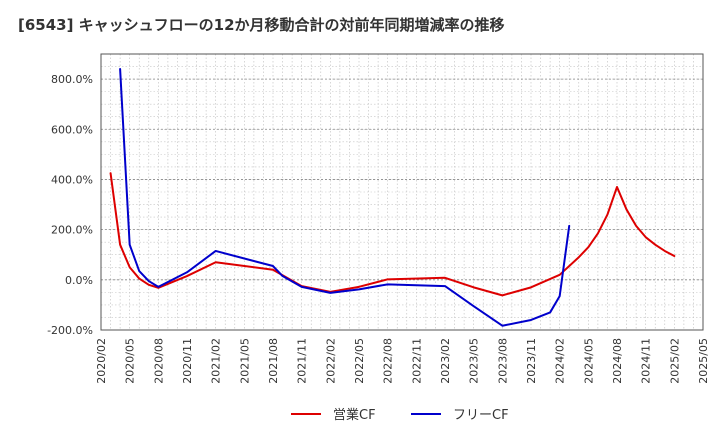 The image size is (720, 440). What do you see at coordinates (244, 361) in the screenshot?
I see `x-tick-label: 2021/05` at bounding box center [244, 361].